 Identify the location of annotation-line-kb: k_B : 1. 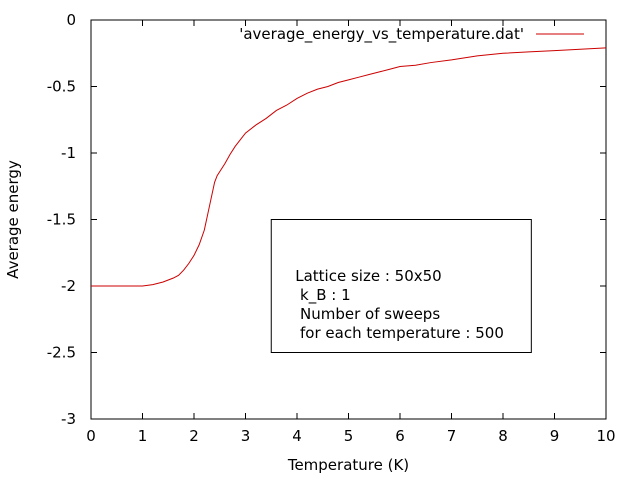
(322, 295).